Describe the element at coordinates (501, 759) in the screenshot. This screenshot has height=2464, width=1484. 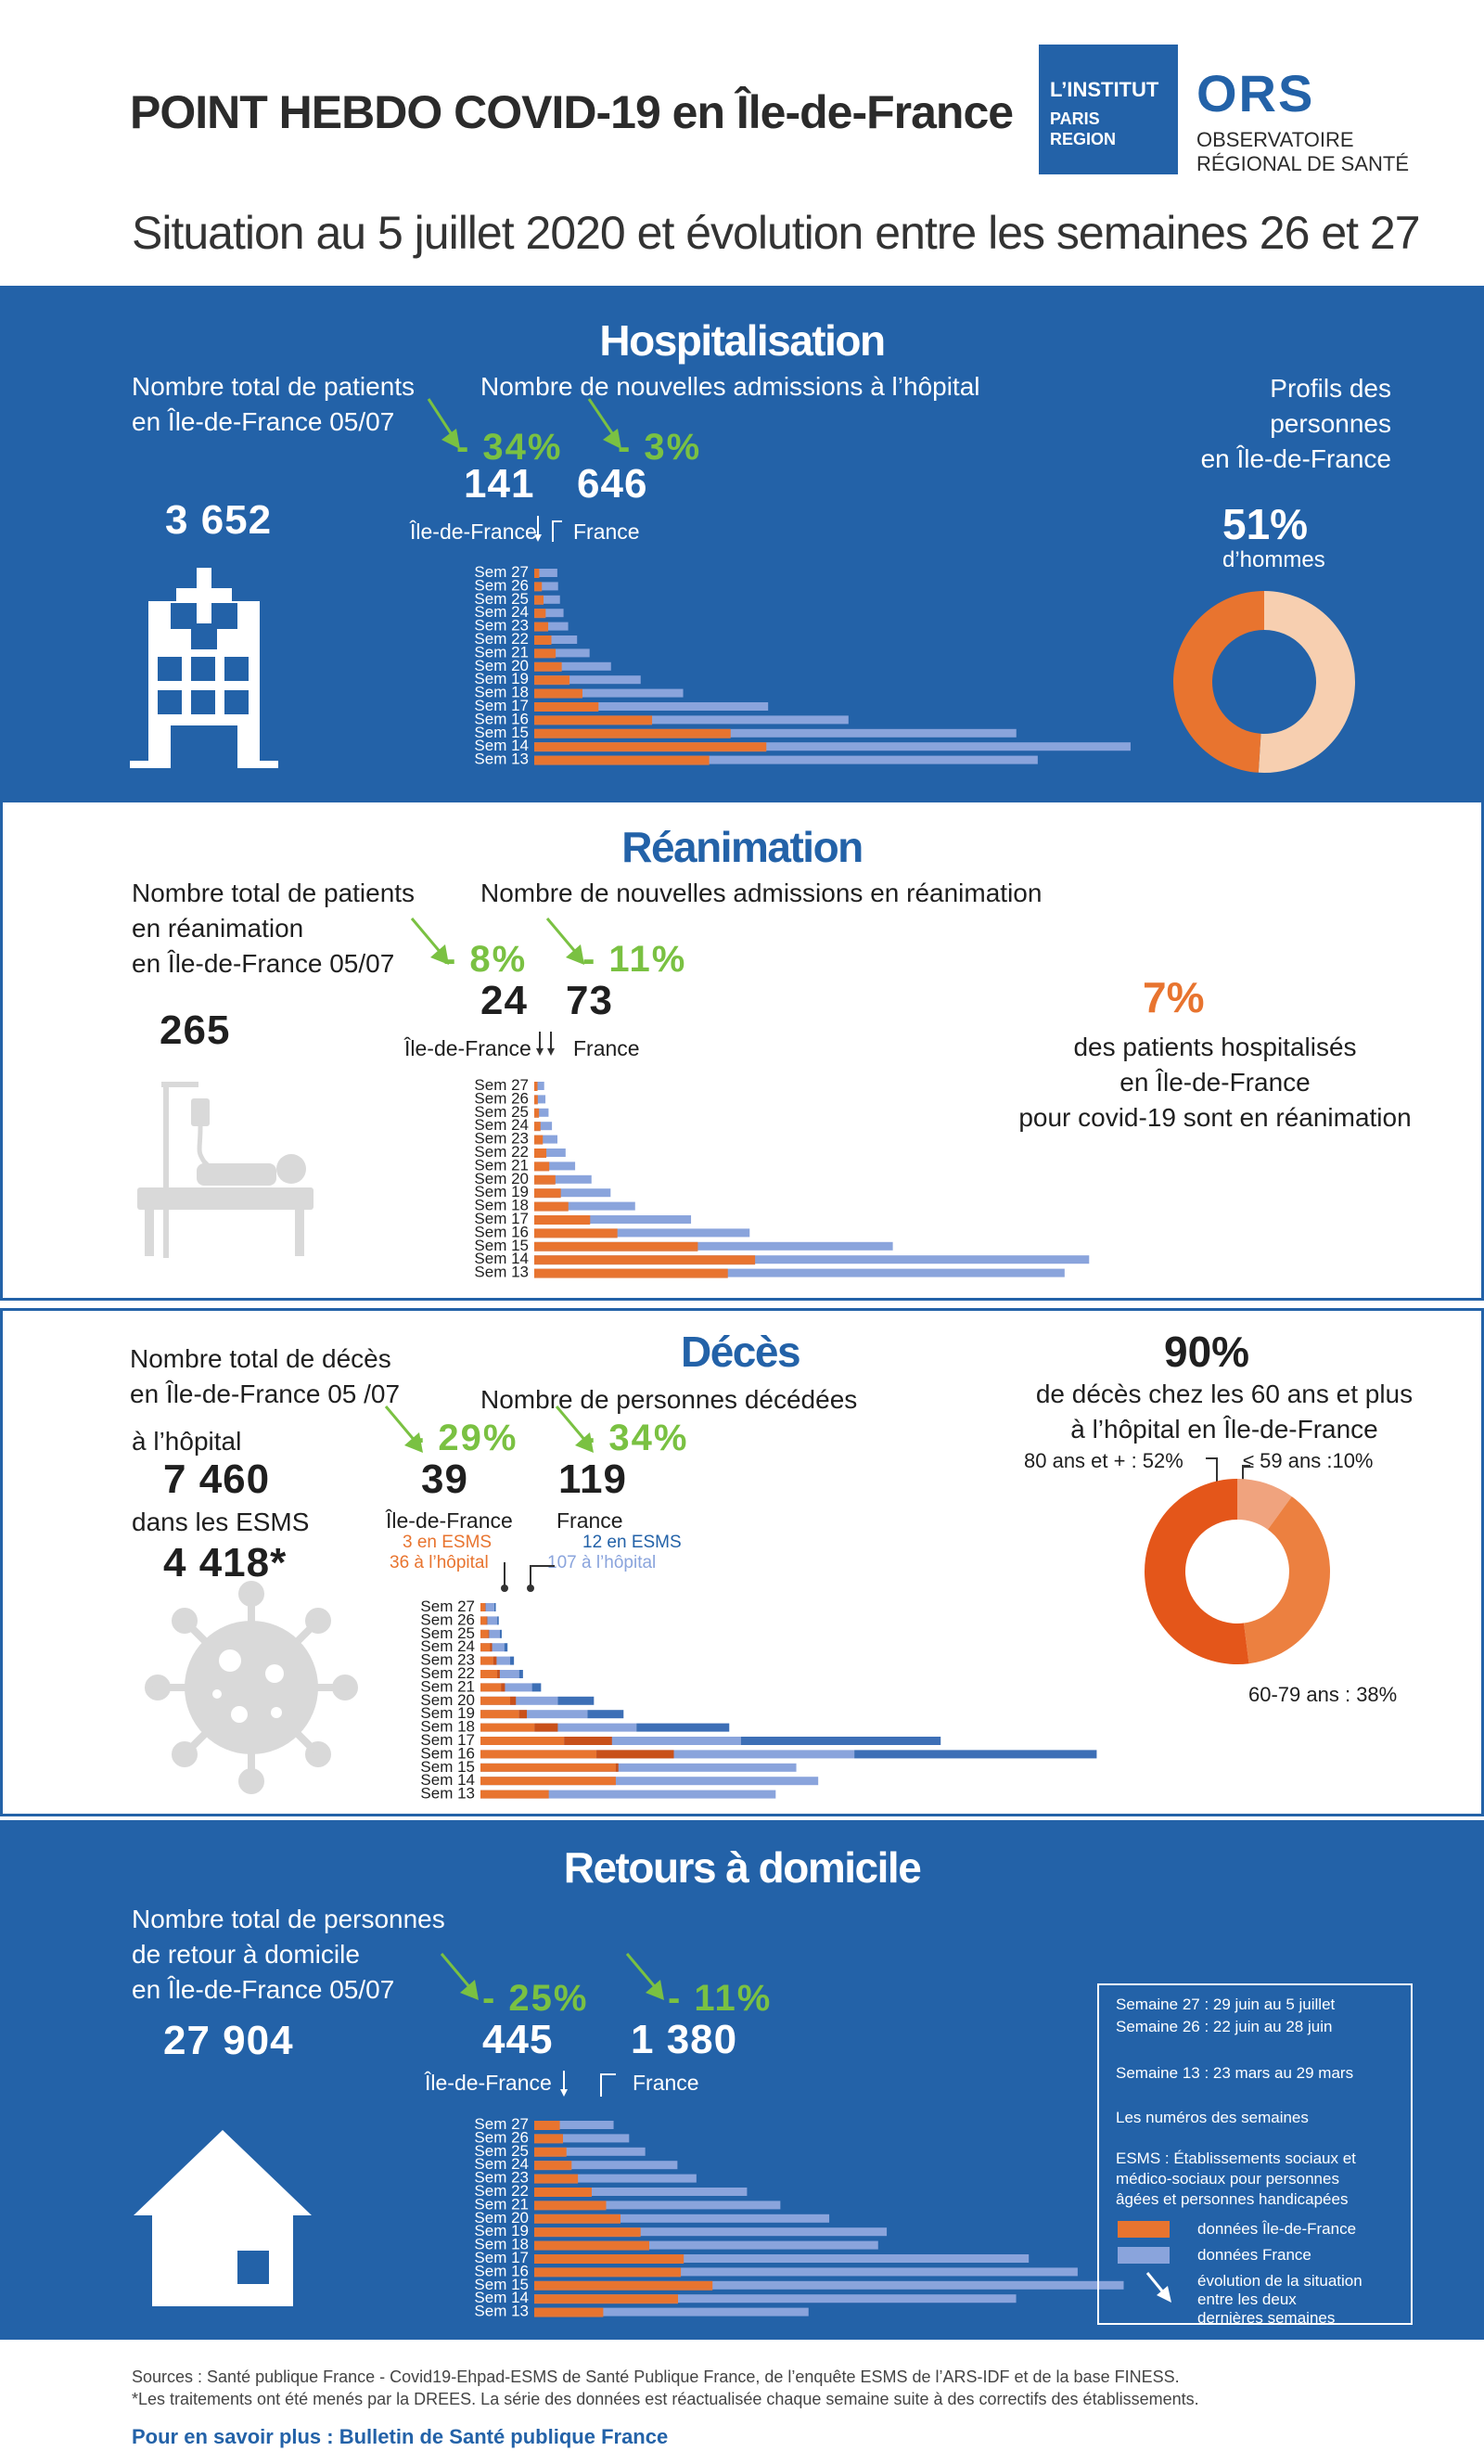
I see `week-label: Sem 13` at that location.